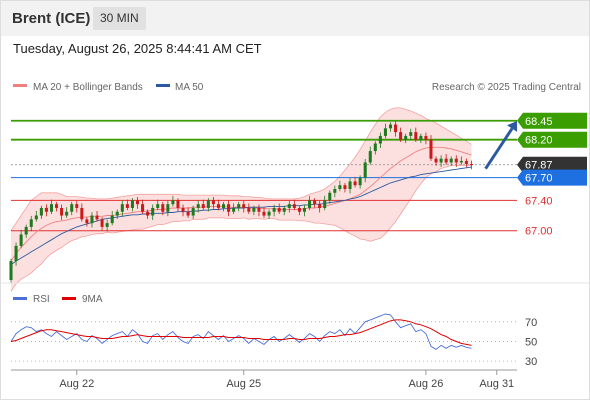 The height and width of the screenshot is (400, 590). I want to click on bb-legend-swatch, so click(20, 85).